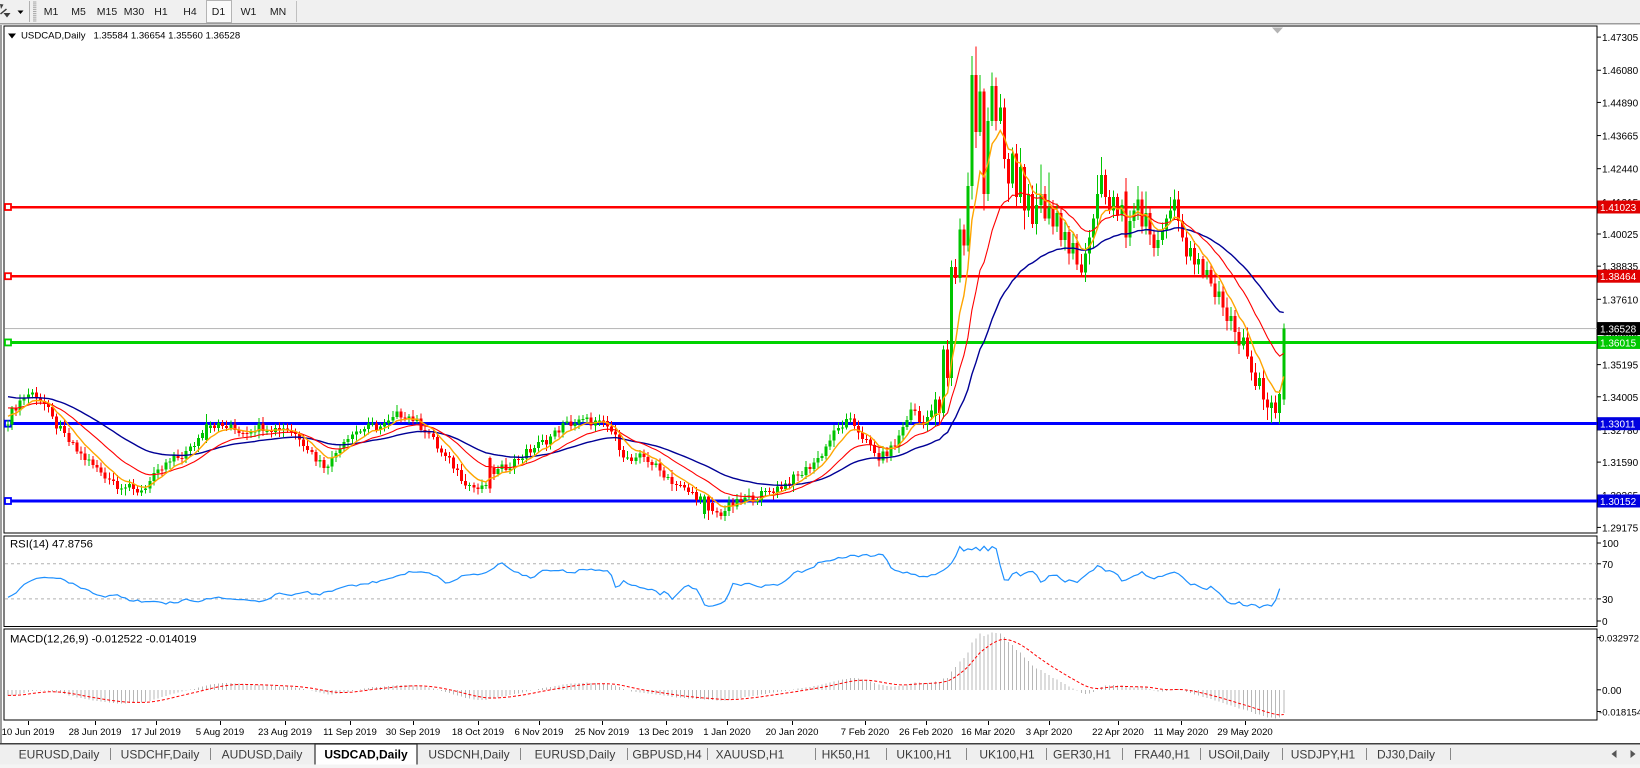  I want to click on svg-text: 1.32780, so click(1620, 431).